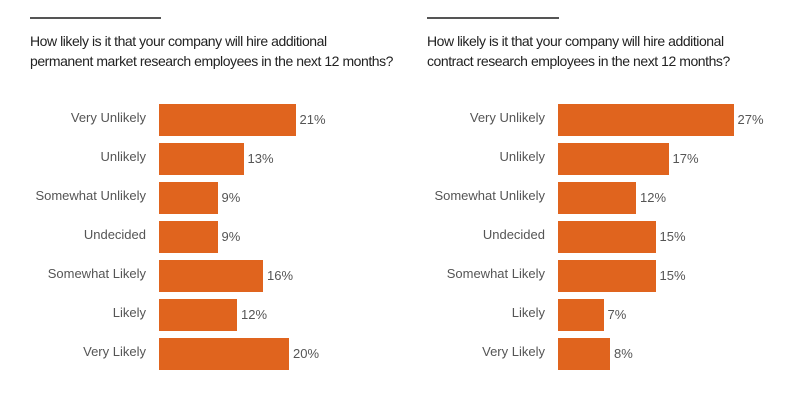 The height and width of the screenshot is (410, 802). I want to click on data-label: 20%, so click(306, 353).